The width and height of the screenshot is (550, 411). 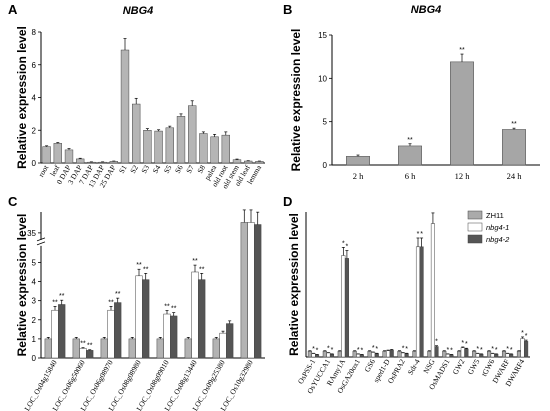 What do you see at coordinates (477, 349) in the screenshot?
I see `significance-d-11-1: *` at bounding box center [477, 349].